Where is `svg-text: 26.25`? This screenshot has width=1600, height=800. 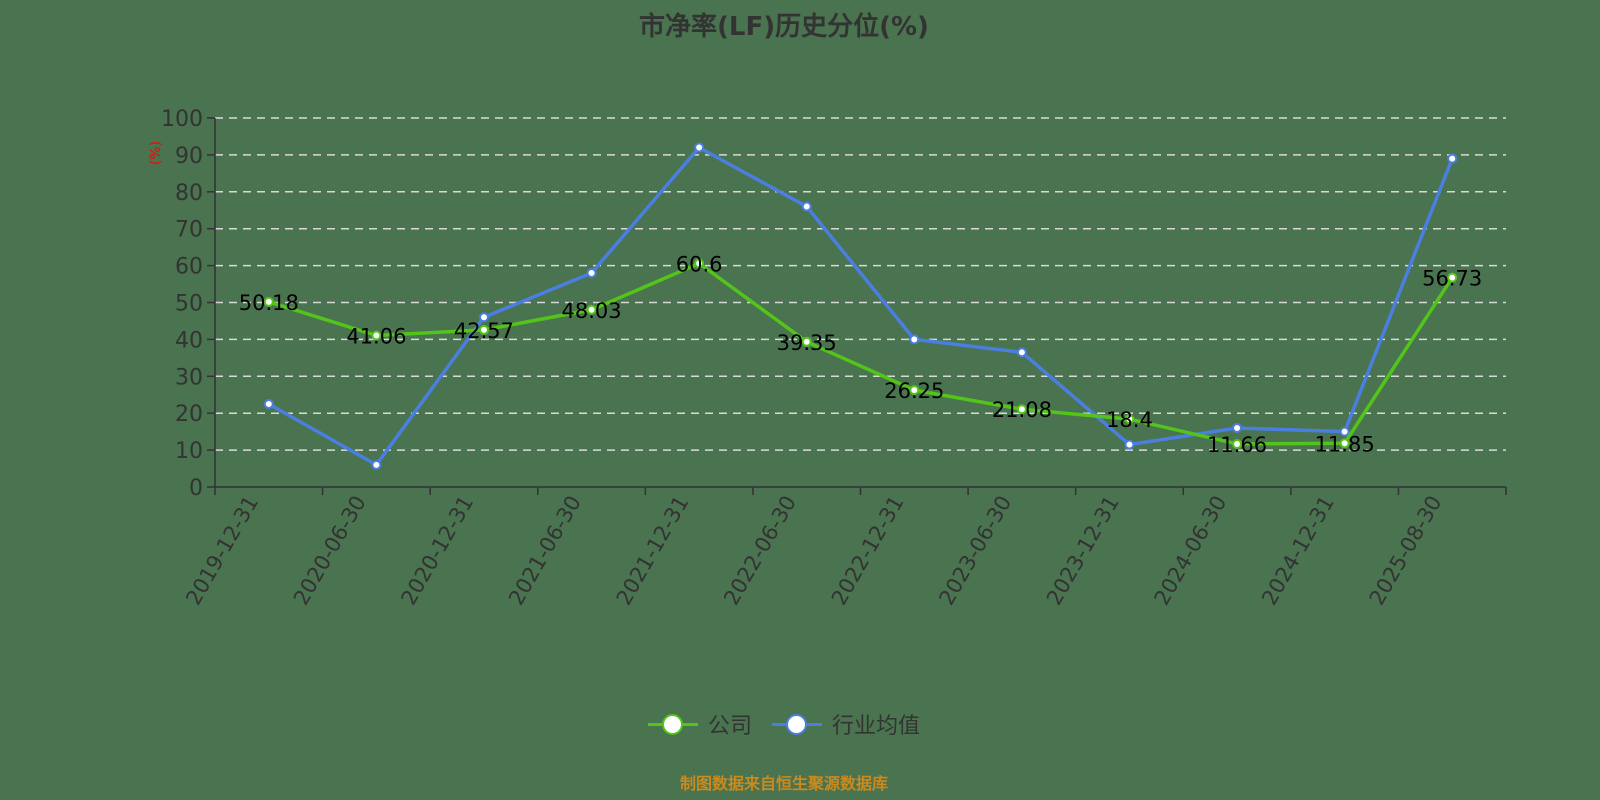 svg-text: 26.25 is located at coordinates (914, 391).